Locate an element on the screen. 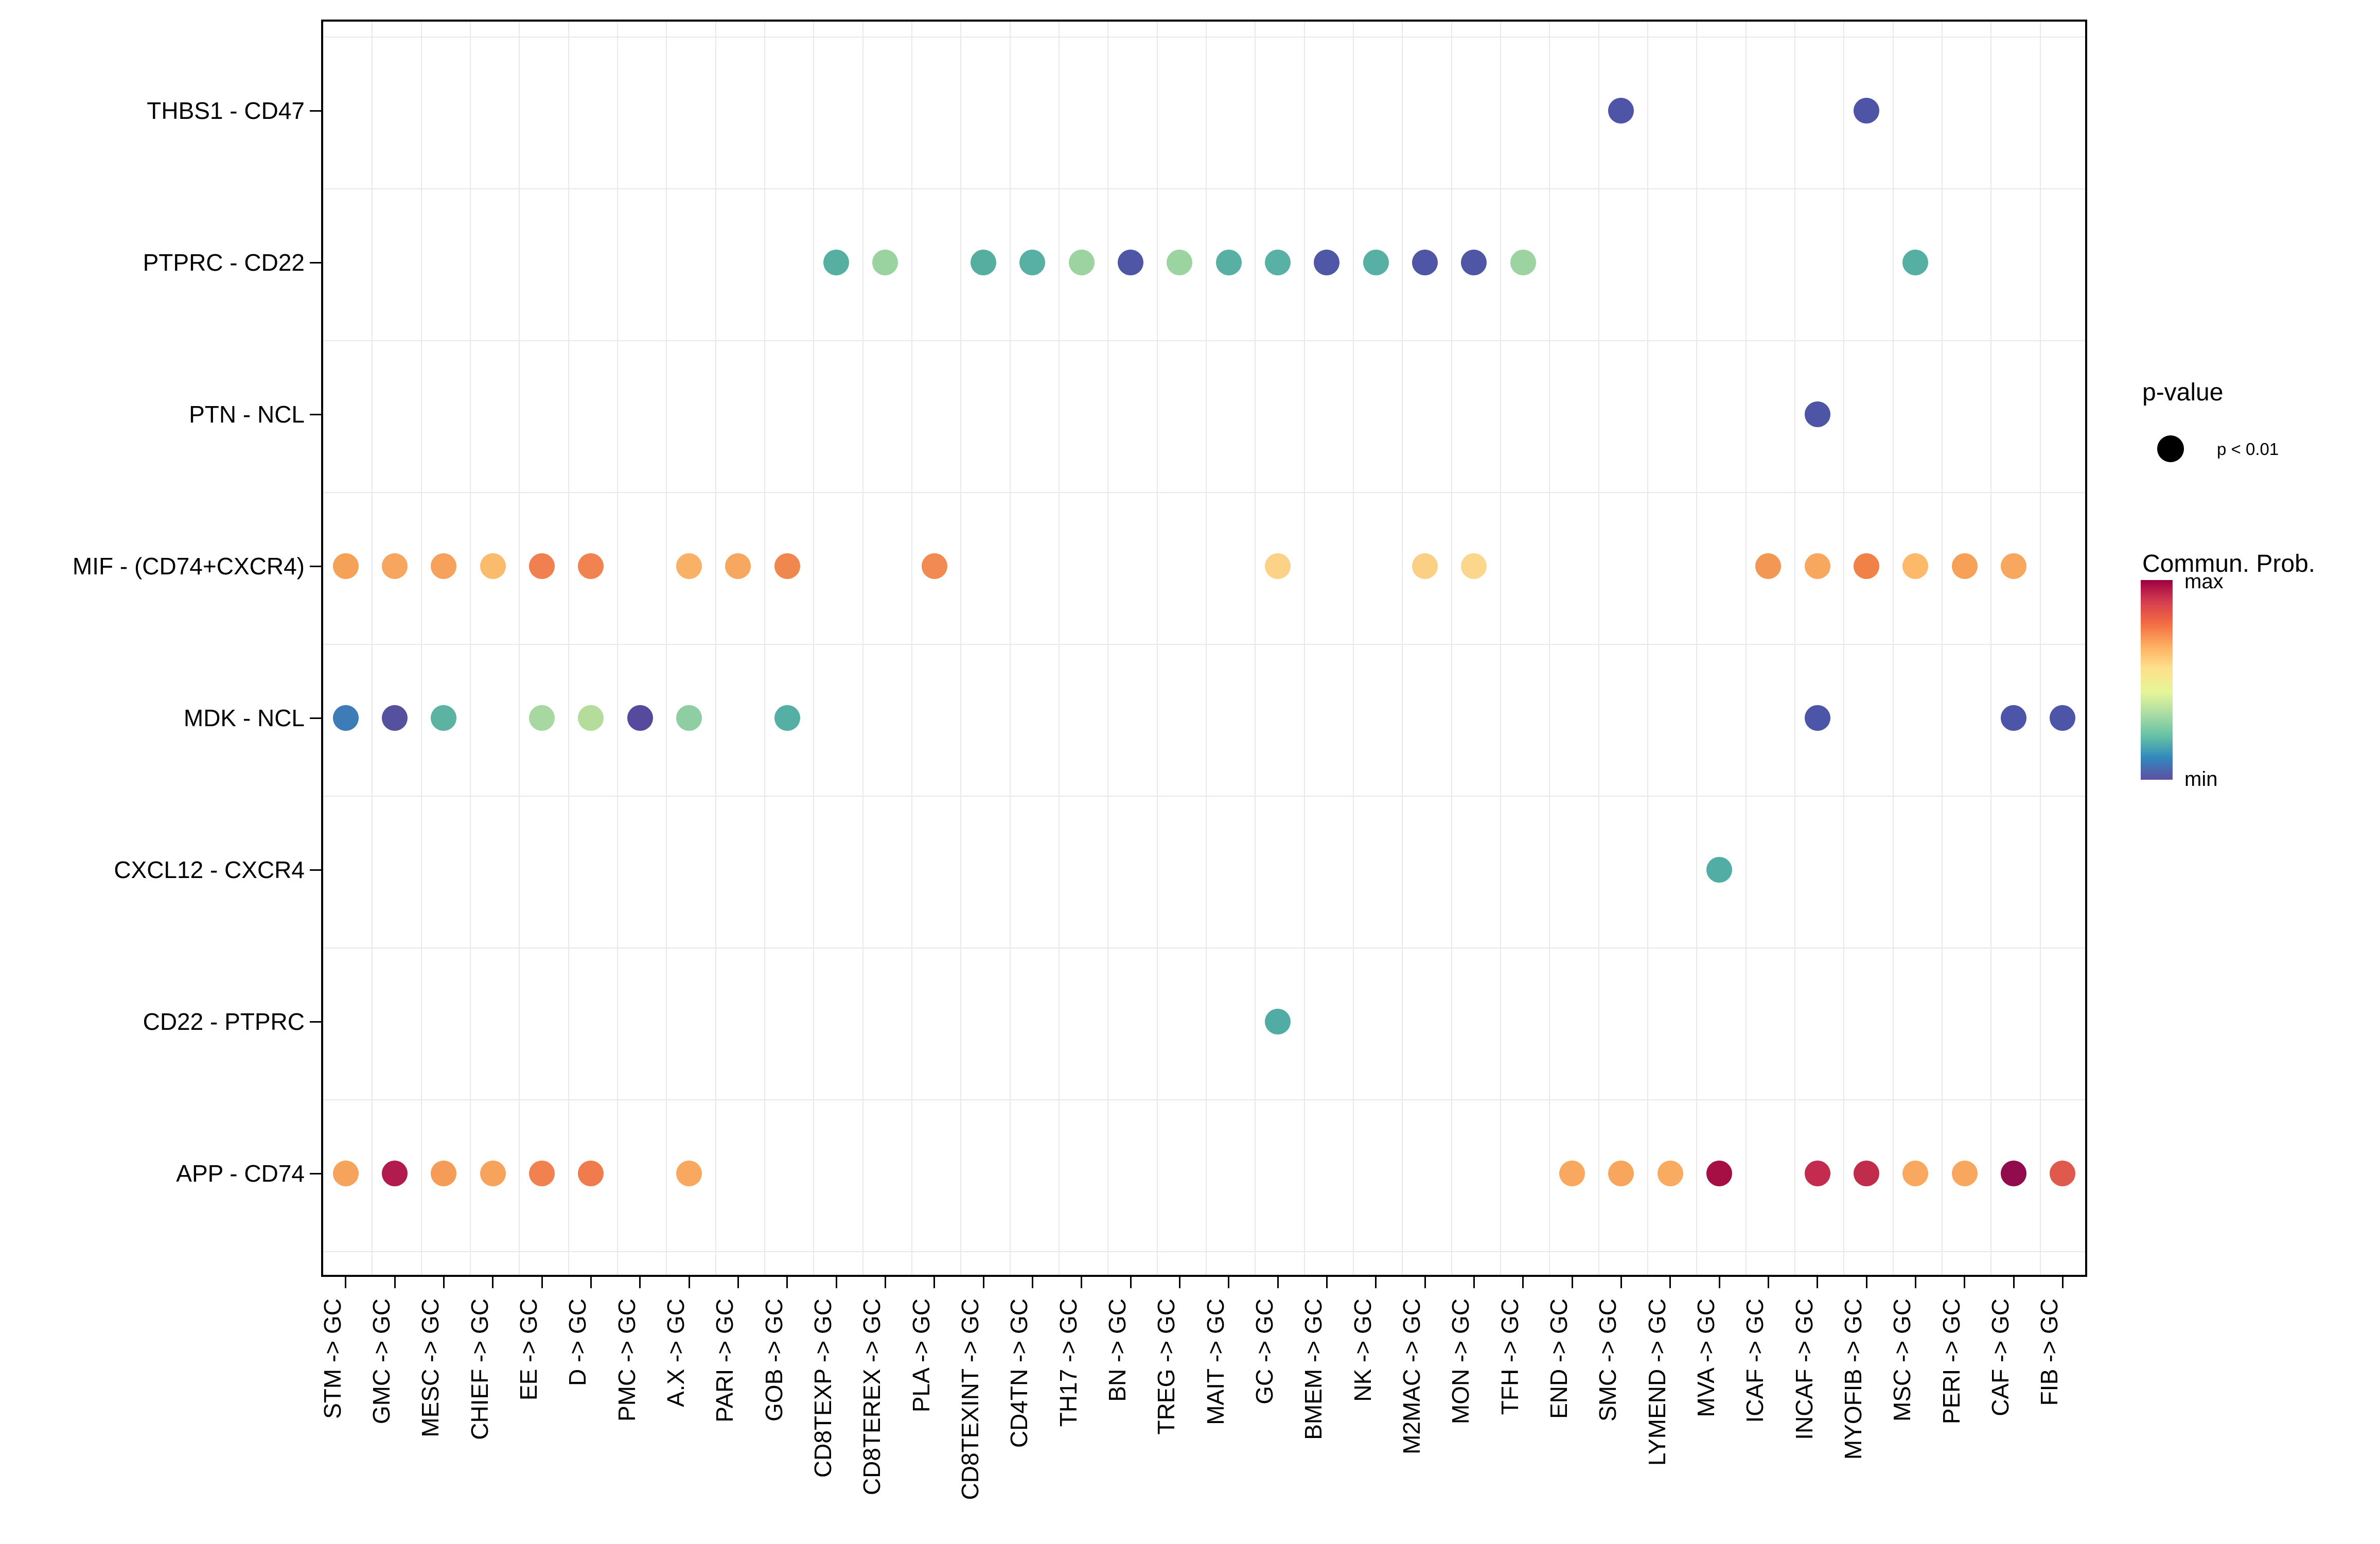 The height and width of the screenshot is (1544, 2380). pvalue-legend-item-label: p < 0.01 is located at coordinates (2248, 449).